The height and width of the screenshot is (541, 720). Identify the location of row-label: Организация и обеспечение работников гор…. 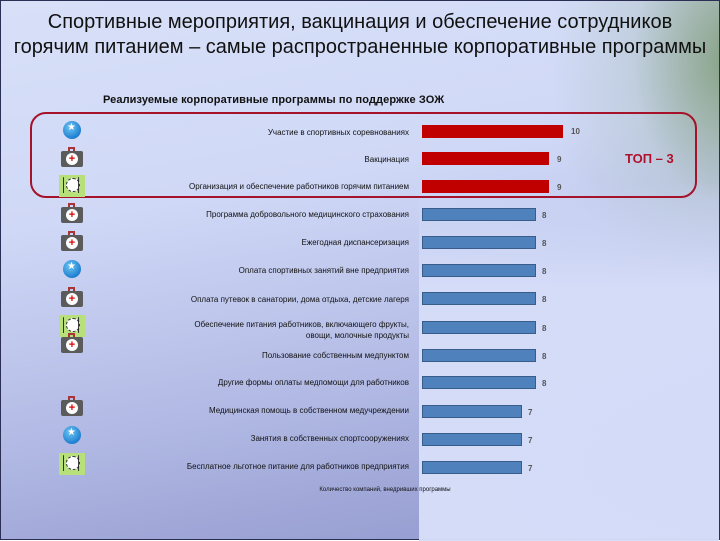
(299, 186).